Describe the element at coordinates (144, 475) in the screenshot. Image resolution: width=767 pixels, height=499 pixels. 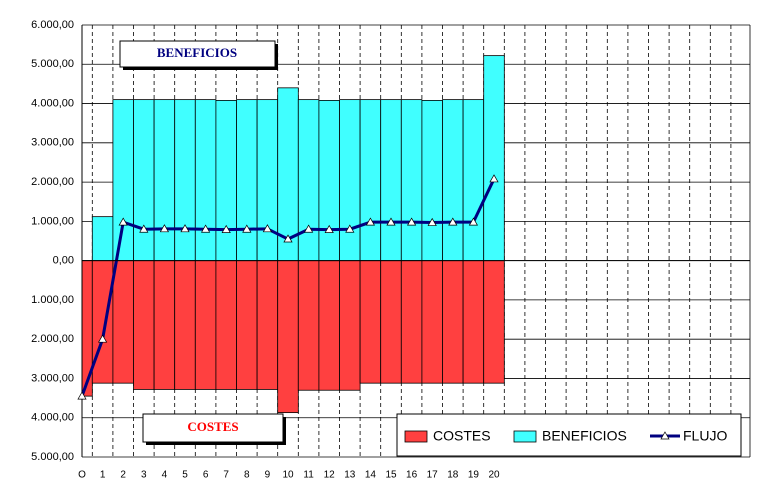
I see `x-tick-label: 3` at that location.